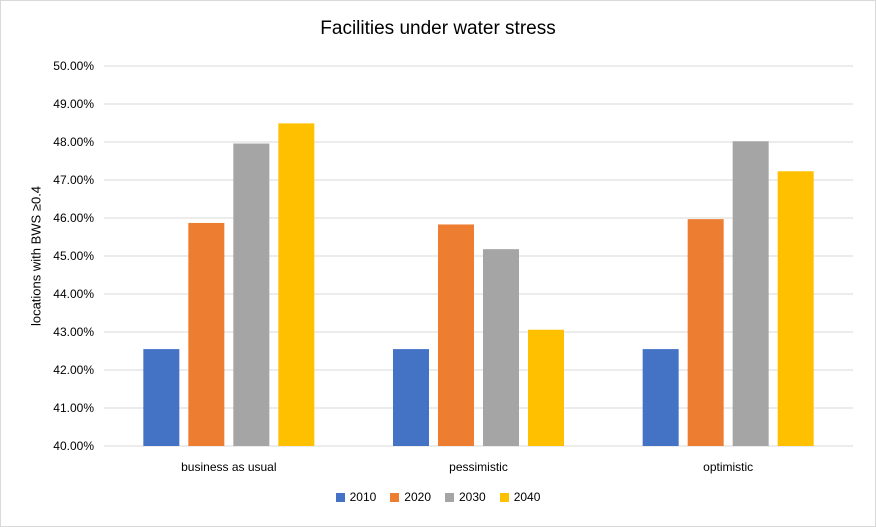  What do you see at coordinates (73, 218) in the screenshot?
I see `y-tick-label: 46.00%` at bounding box center [73, 218].